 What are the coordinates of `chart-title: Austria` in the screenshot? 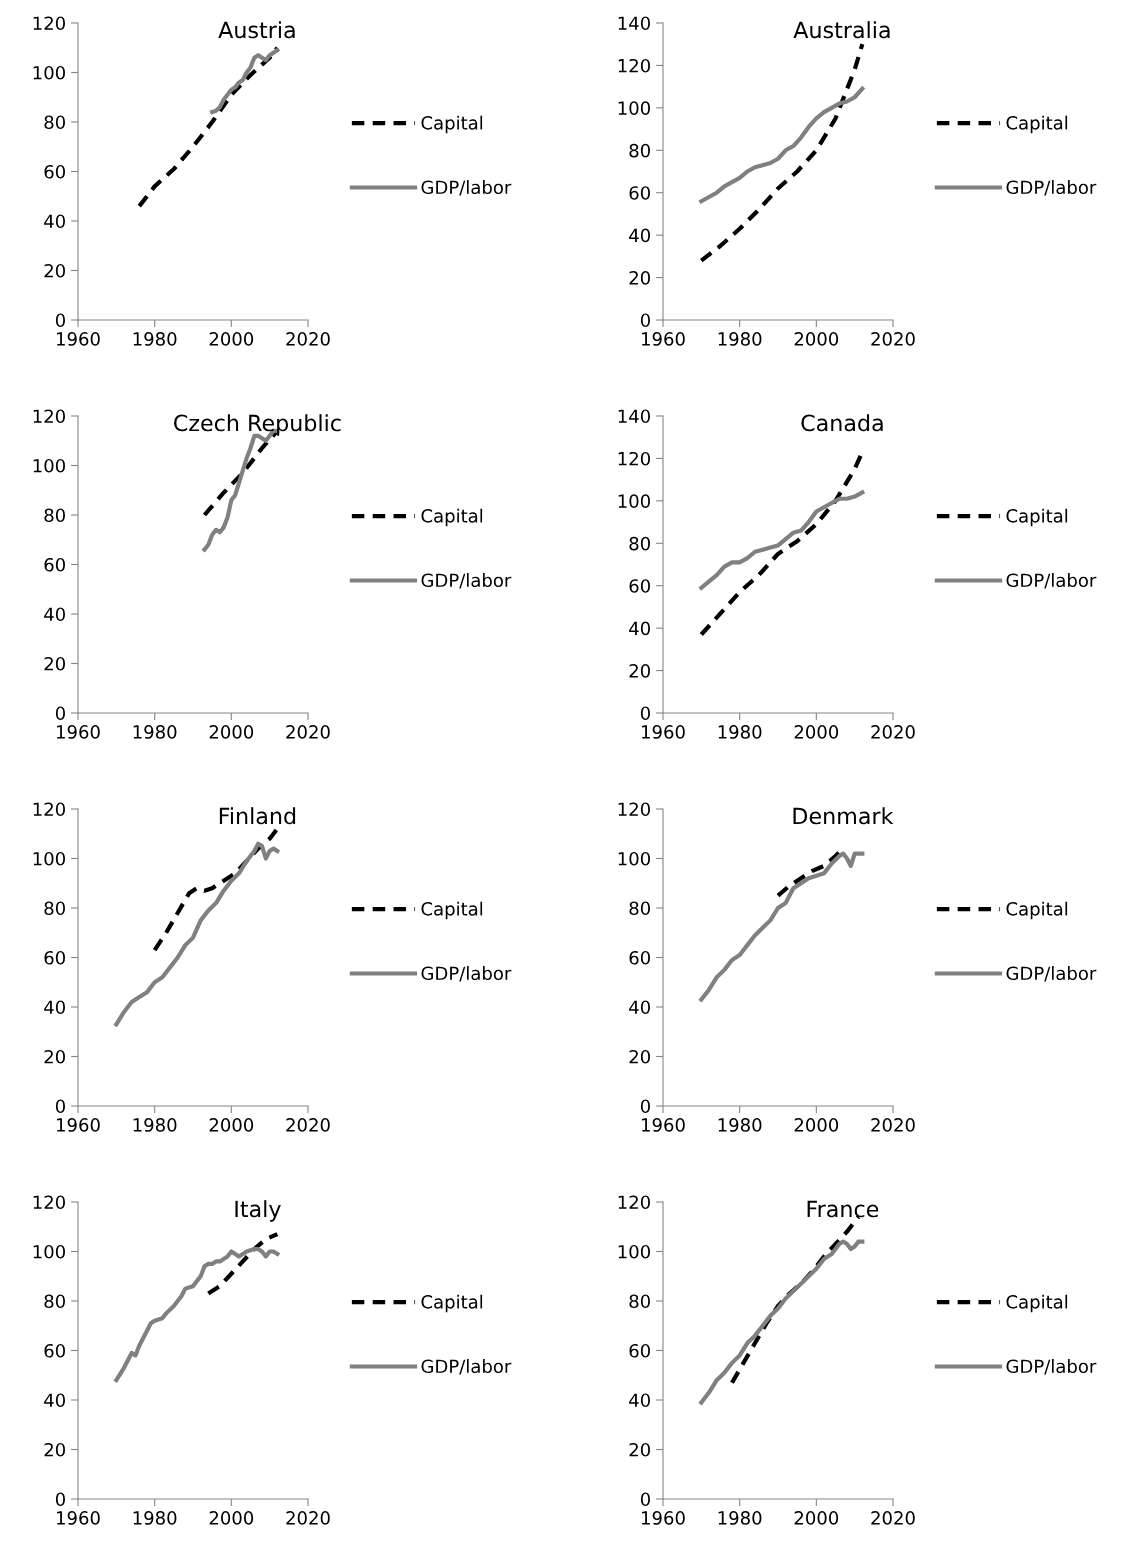 It's located at (256, 30).